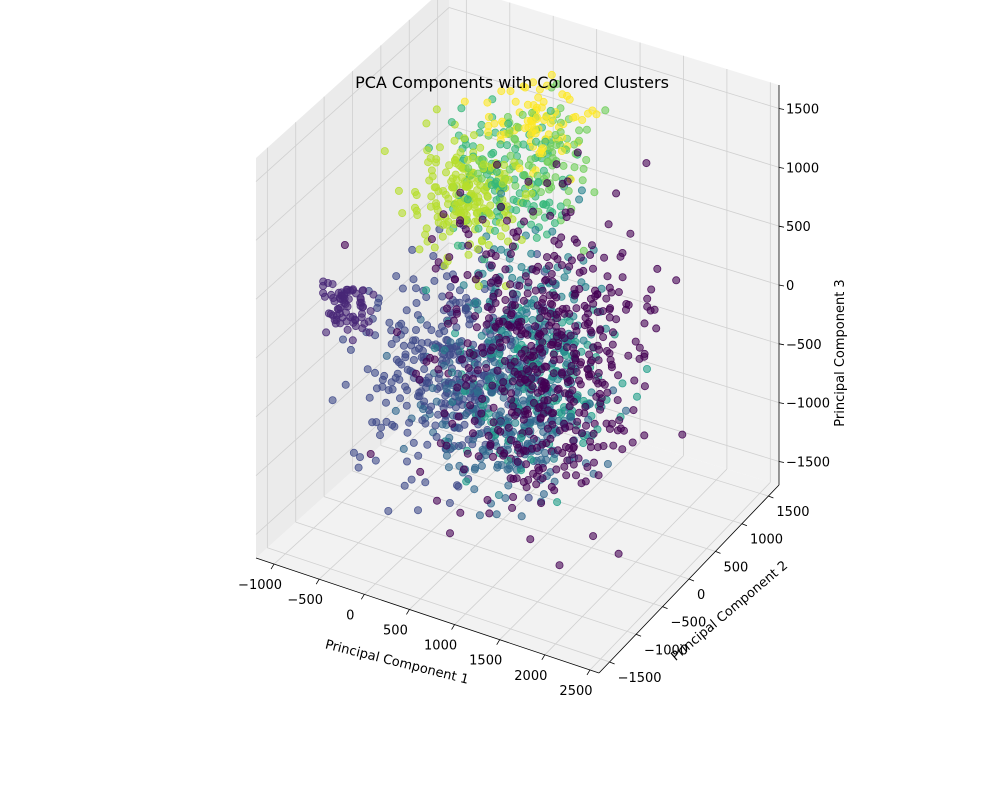  What do you see at coordinates (640, 678) in the screenshot?
I see `y-tick-label: −1500` at bounding box center [640, 678].